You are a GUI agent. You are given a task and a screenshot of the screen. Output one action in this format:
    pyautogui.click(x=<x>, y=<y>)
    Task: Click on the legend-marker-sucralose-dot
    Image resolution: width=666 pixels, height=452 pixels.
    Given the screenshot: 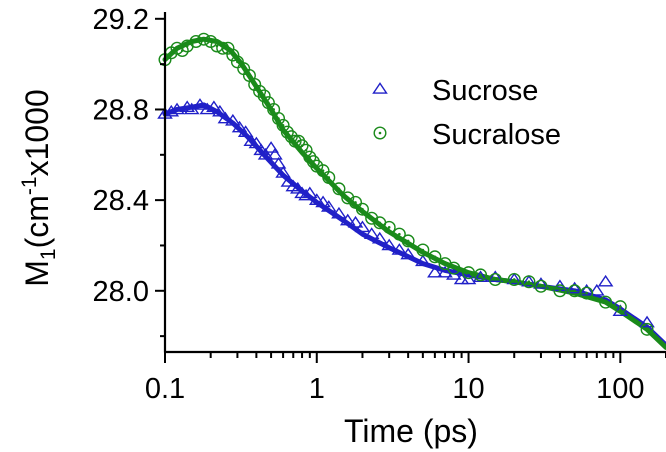 What is the action you would take?
    pyautogui.click(x=380, y=133)
    